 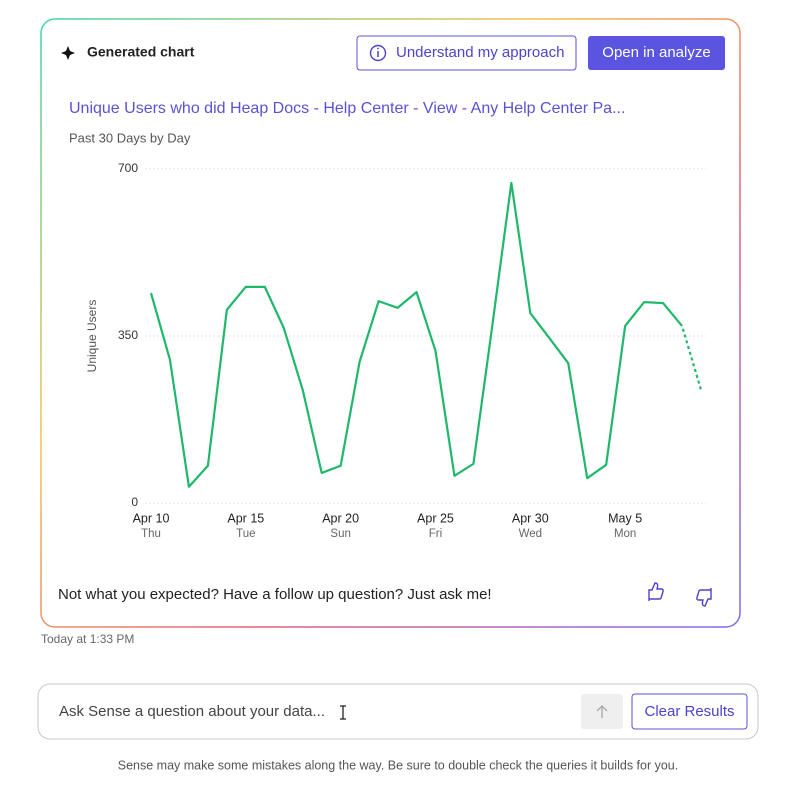 What do you see at coordinates (530, 534) in the screenshot?
I see `x-weekday-label: Wed` at bounding box center [530, 534].